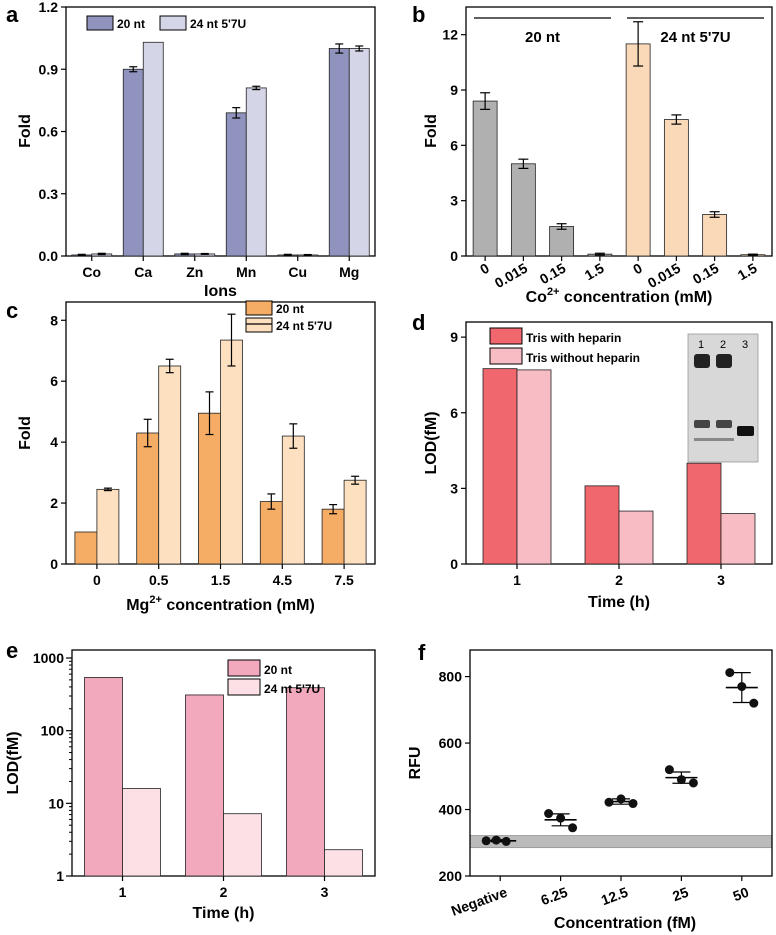 The image size is (776, 935). I want to click on x-tick-label: 3, so click(325, 892).